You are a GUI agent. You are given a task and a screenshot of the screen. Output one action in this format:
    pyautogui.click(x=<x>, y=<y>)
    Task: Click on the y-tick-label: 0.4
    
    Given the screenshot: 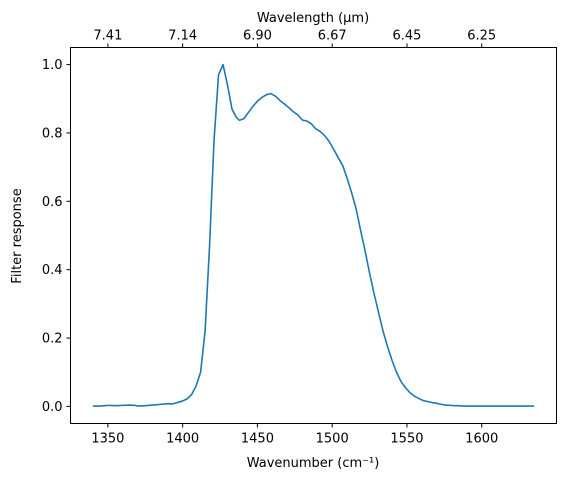 What is the action you would take?
    pyautogui.click(x=52, y=270)
    